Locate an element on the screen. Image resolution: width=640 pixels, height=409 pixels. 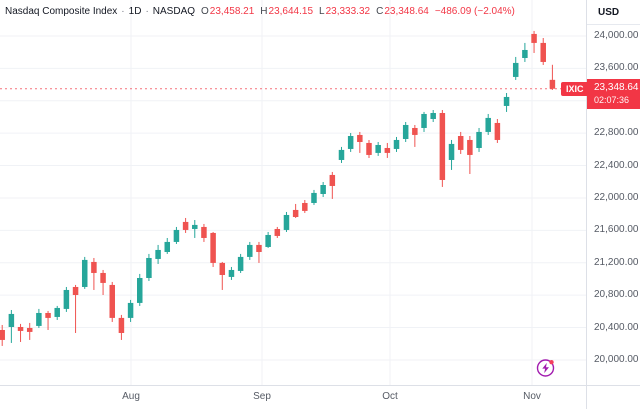
price-tick: 22,000.00 is located at coordinates (616, 197).